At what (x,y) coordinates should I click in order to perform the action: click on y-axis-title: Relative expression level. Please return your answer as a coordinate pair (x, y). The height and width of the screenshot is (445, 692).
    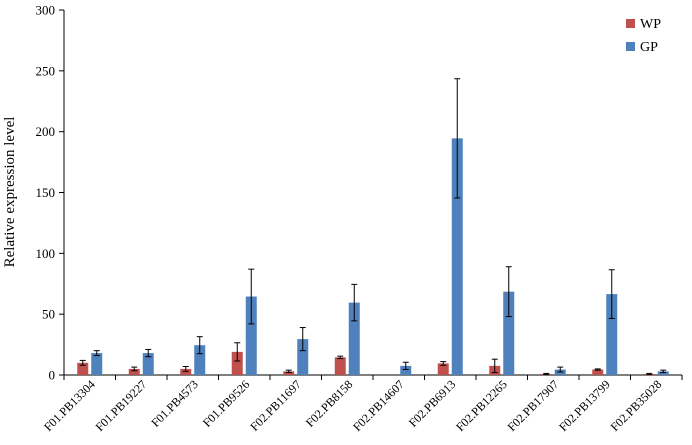
    Looking at the image, I should click on (10, 192).